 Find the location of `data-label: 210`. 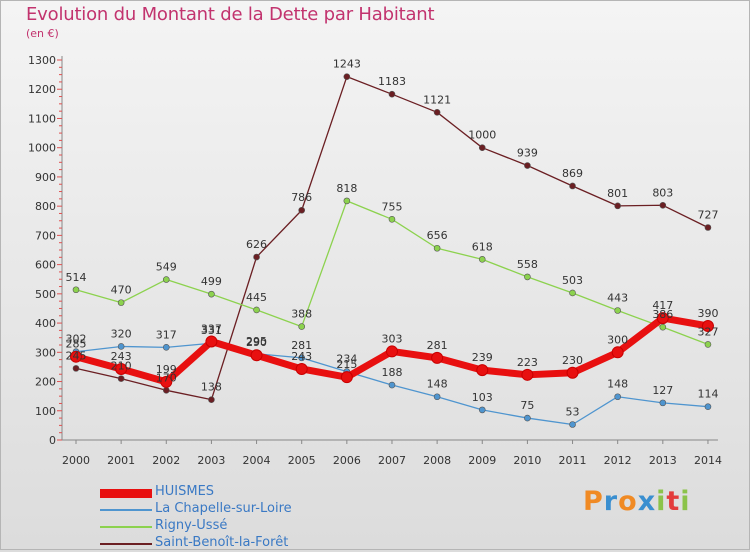

data-label: 210 is located at coordinates (121, 366).